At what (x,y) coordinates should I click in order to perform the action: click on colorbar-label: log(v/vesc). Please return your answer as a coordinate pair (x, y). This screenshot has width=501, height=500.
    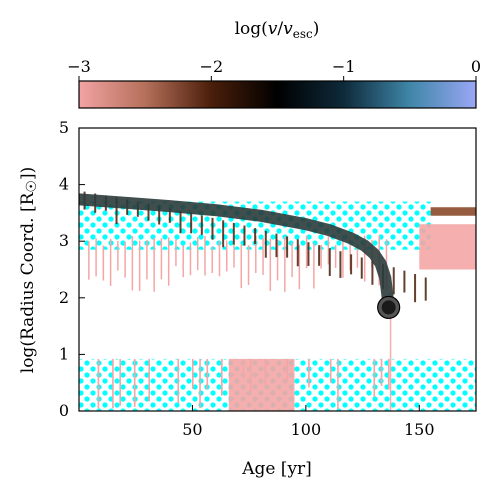
    Looking at the image, I should click on (277, 30).